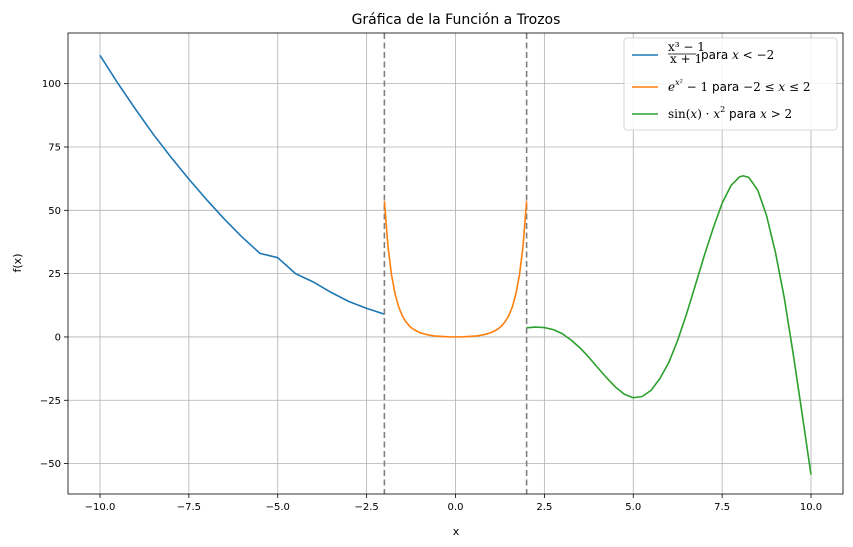 This screenshot has width=853, height=547. I want to click on series-line-exponential, so click(455, 269).